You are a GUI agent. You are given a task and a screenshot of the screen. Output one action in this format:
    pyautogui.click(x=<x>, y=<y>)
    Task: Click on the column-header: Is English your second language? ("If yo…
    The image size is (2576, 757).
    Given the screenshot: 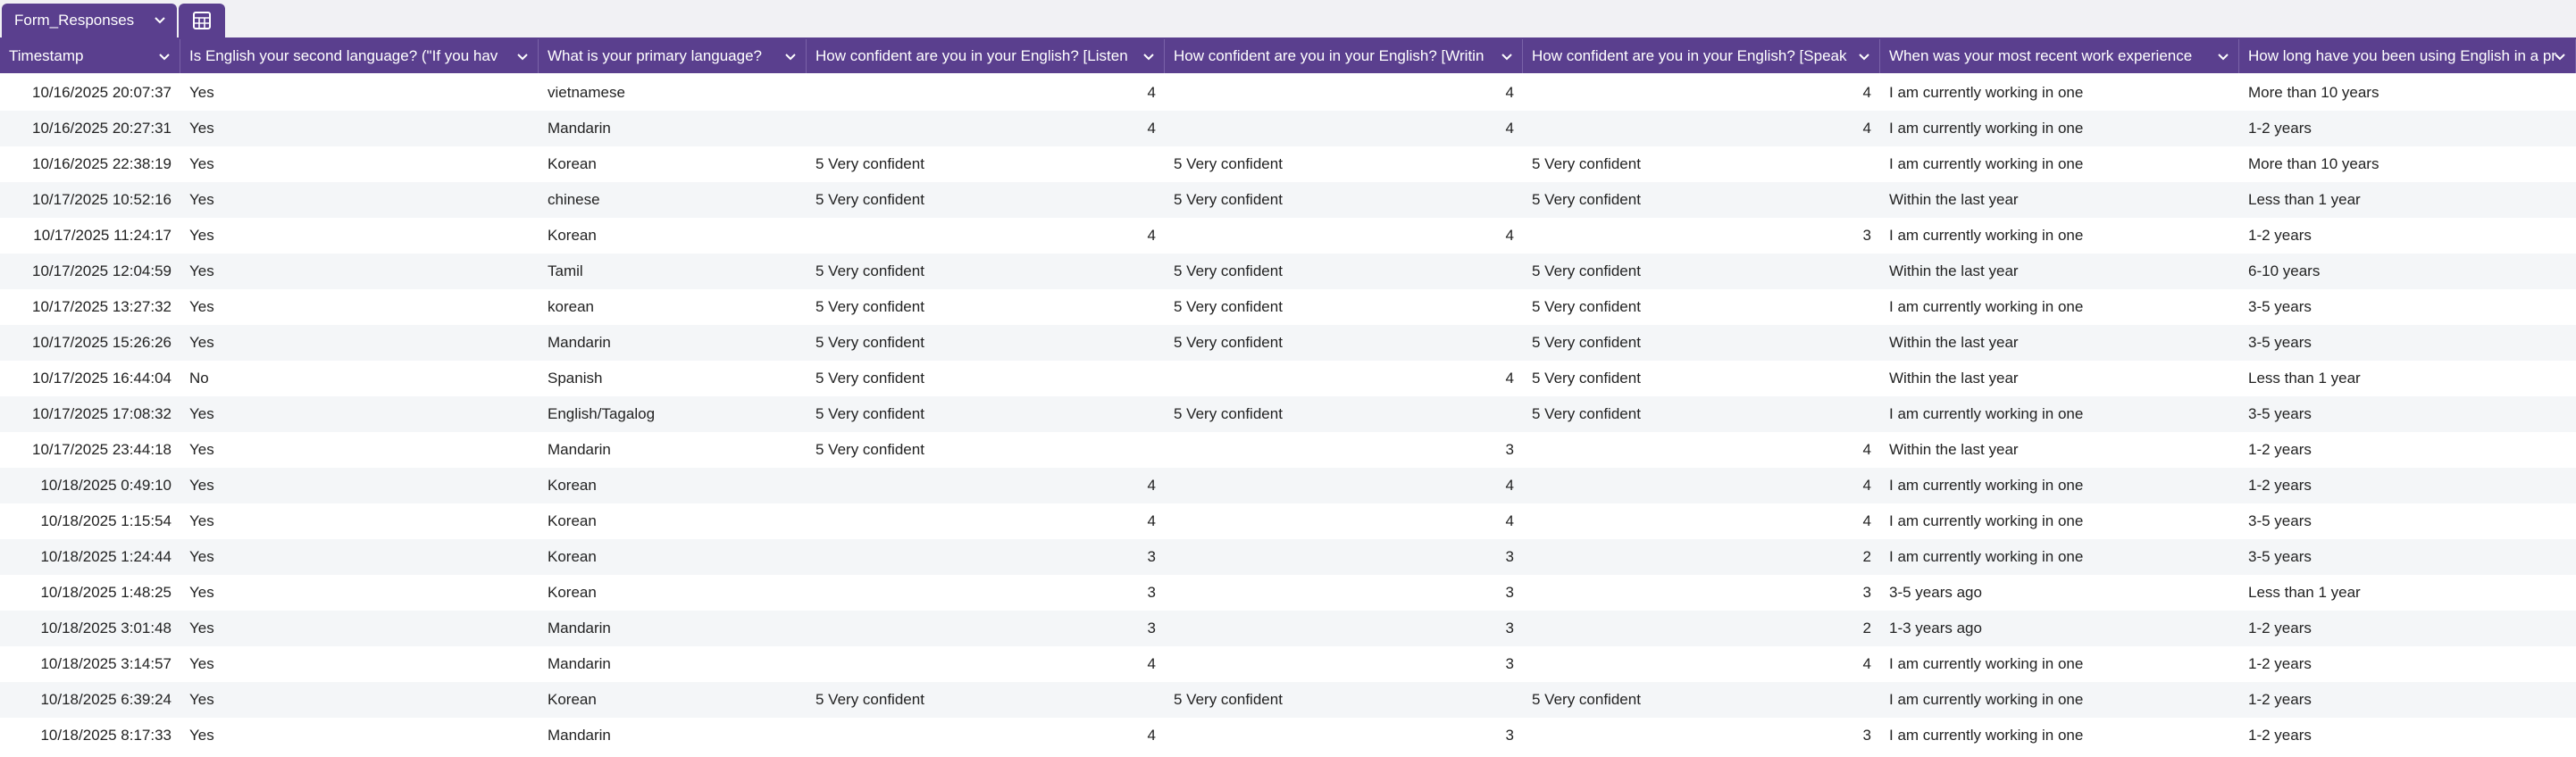 What is the action you would take?
    pyautogui.click(x=360, y=56)
    